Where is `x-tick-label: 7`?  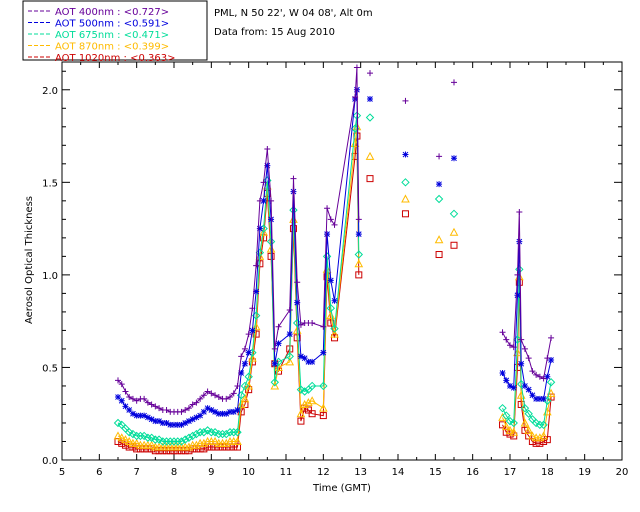 x-tick-label: 7 is located at coordinates (136, 472).